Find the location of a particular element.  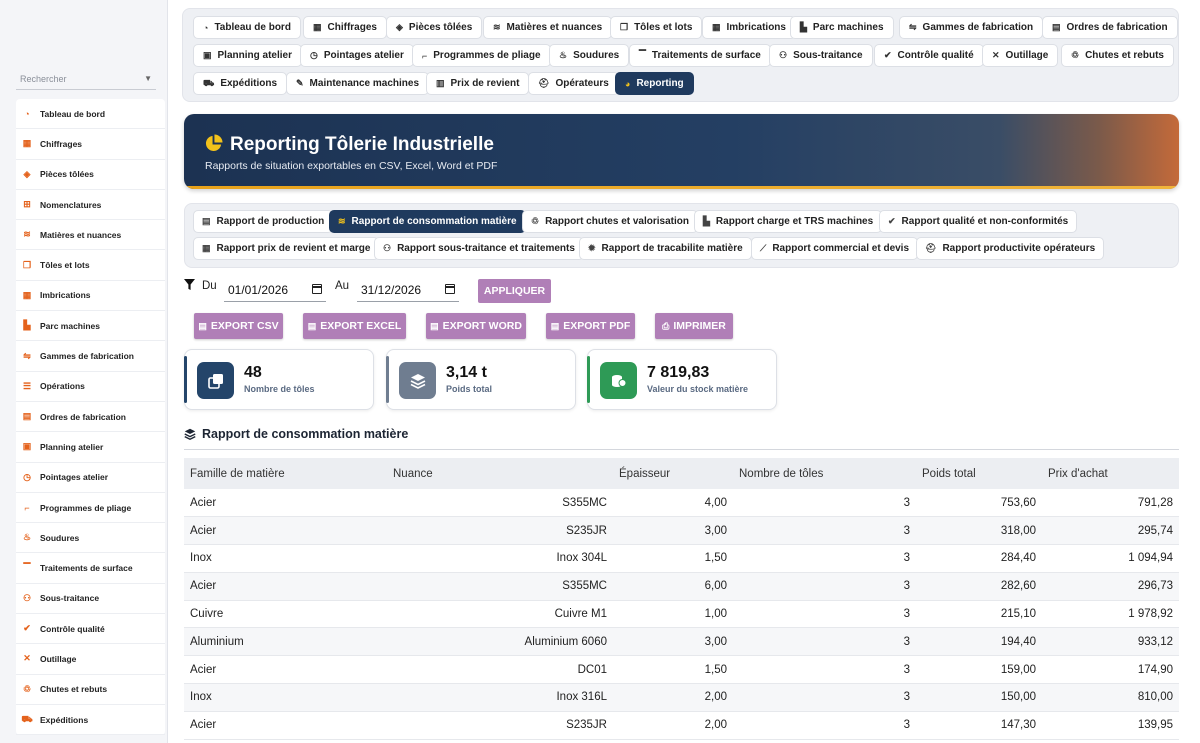

report-tab: ▦ Rapport prix de revient et marge is located at coordinates (286, 248).